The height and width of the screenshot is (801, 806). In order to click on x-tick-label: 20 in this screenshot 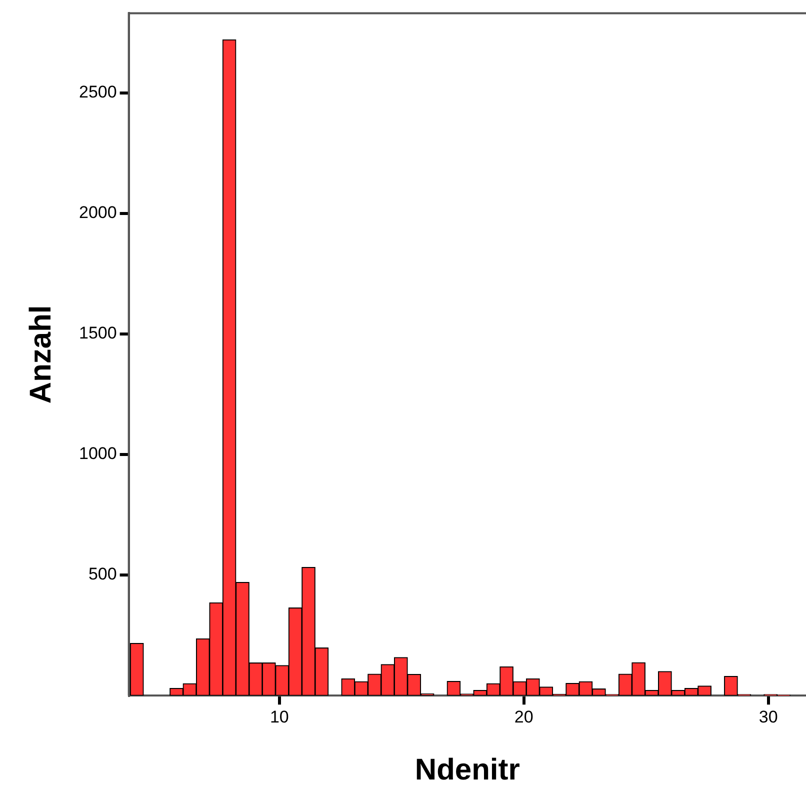, I will do `click(524, 716)`.